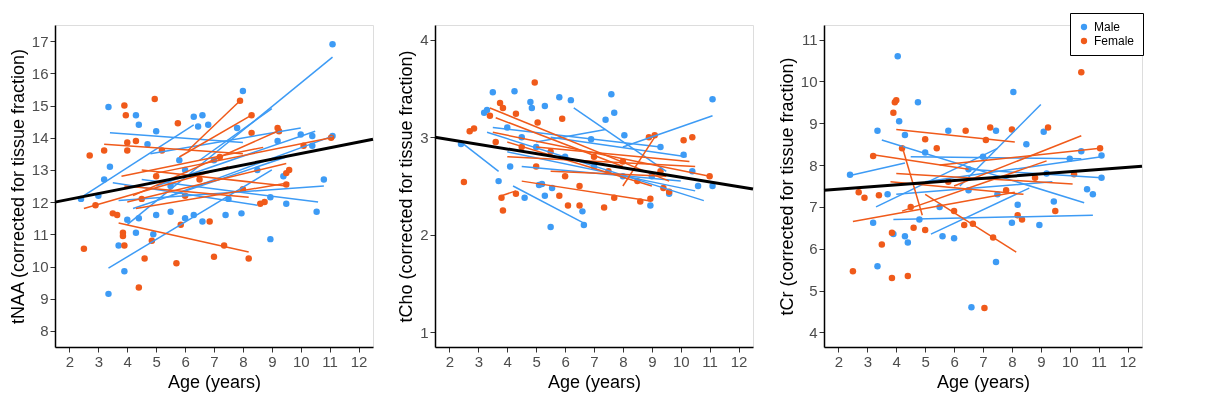 This screenshot has width=1225, height=413. Describe the element at coordinates (813, 249) in the screenshot. I see `y-tick-label: 6` at that location.